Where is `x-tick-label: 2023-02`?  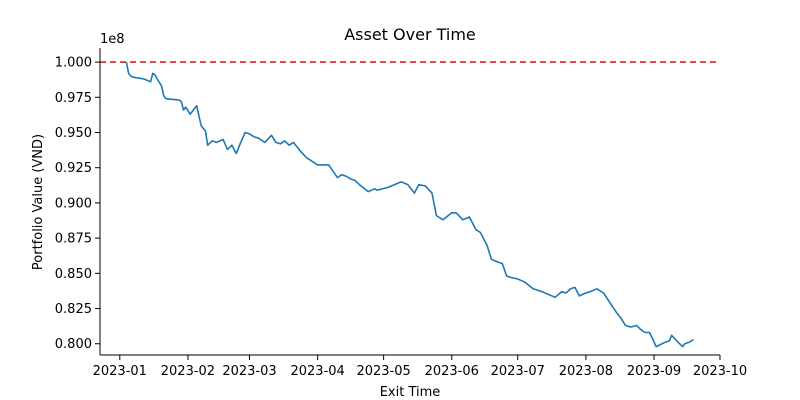
x-tick-label: 2023-02 is located at coordinates (188, 371).